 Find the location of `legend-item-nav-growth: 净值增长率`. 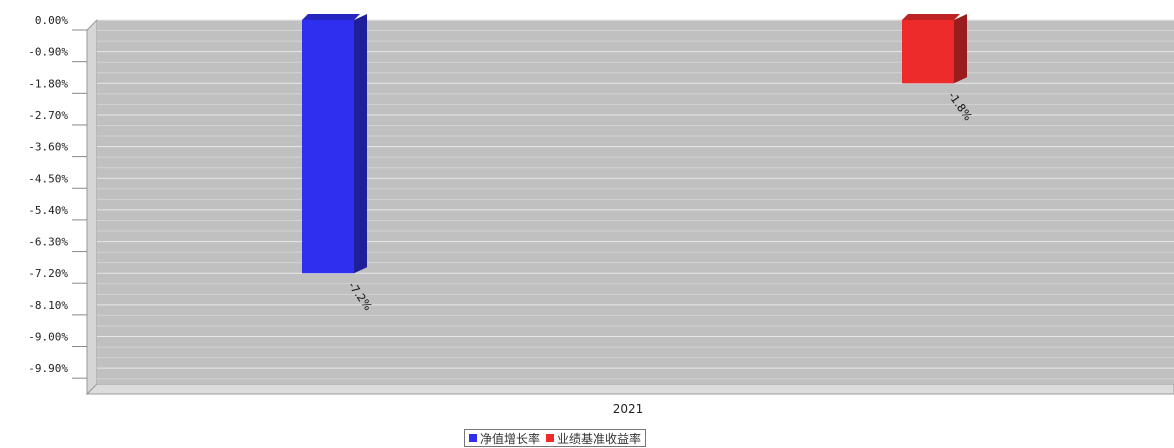

legend-item-nav-growth: 净值增长率 is located at coordinates (504, 438).